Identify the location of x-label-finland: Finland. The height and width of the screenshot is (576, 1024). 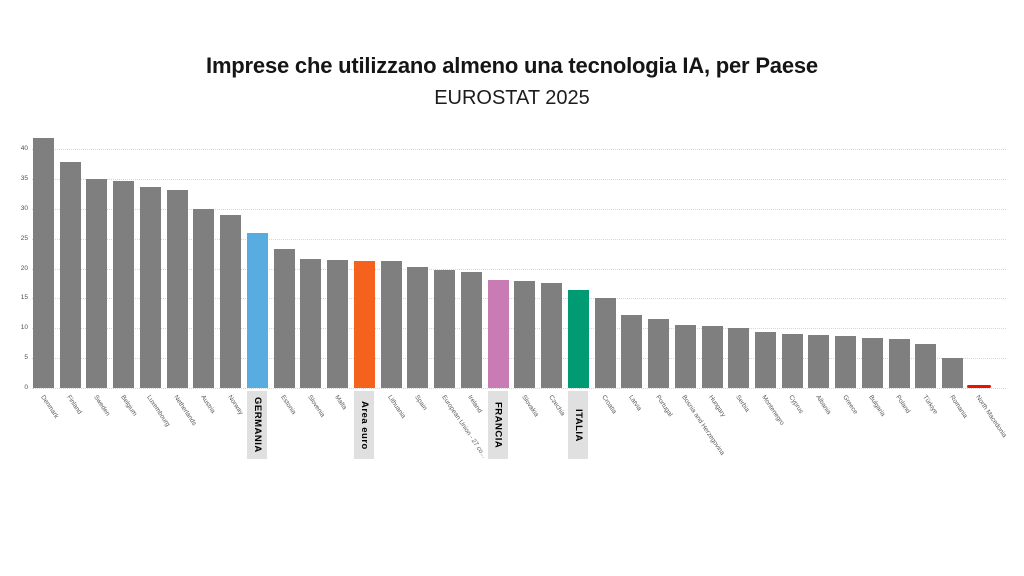
(74, 405).